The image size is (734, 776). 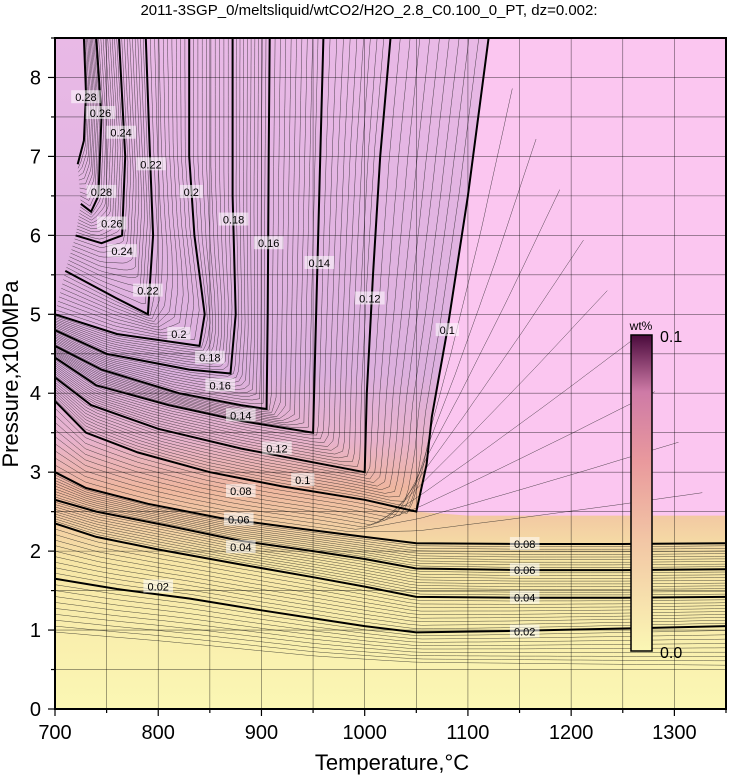 I want to click on contour-label: 0.26, so click(x=100, y=114).